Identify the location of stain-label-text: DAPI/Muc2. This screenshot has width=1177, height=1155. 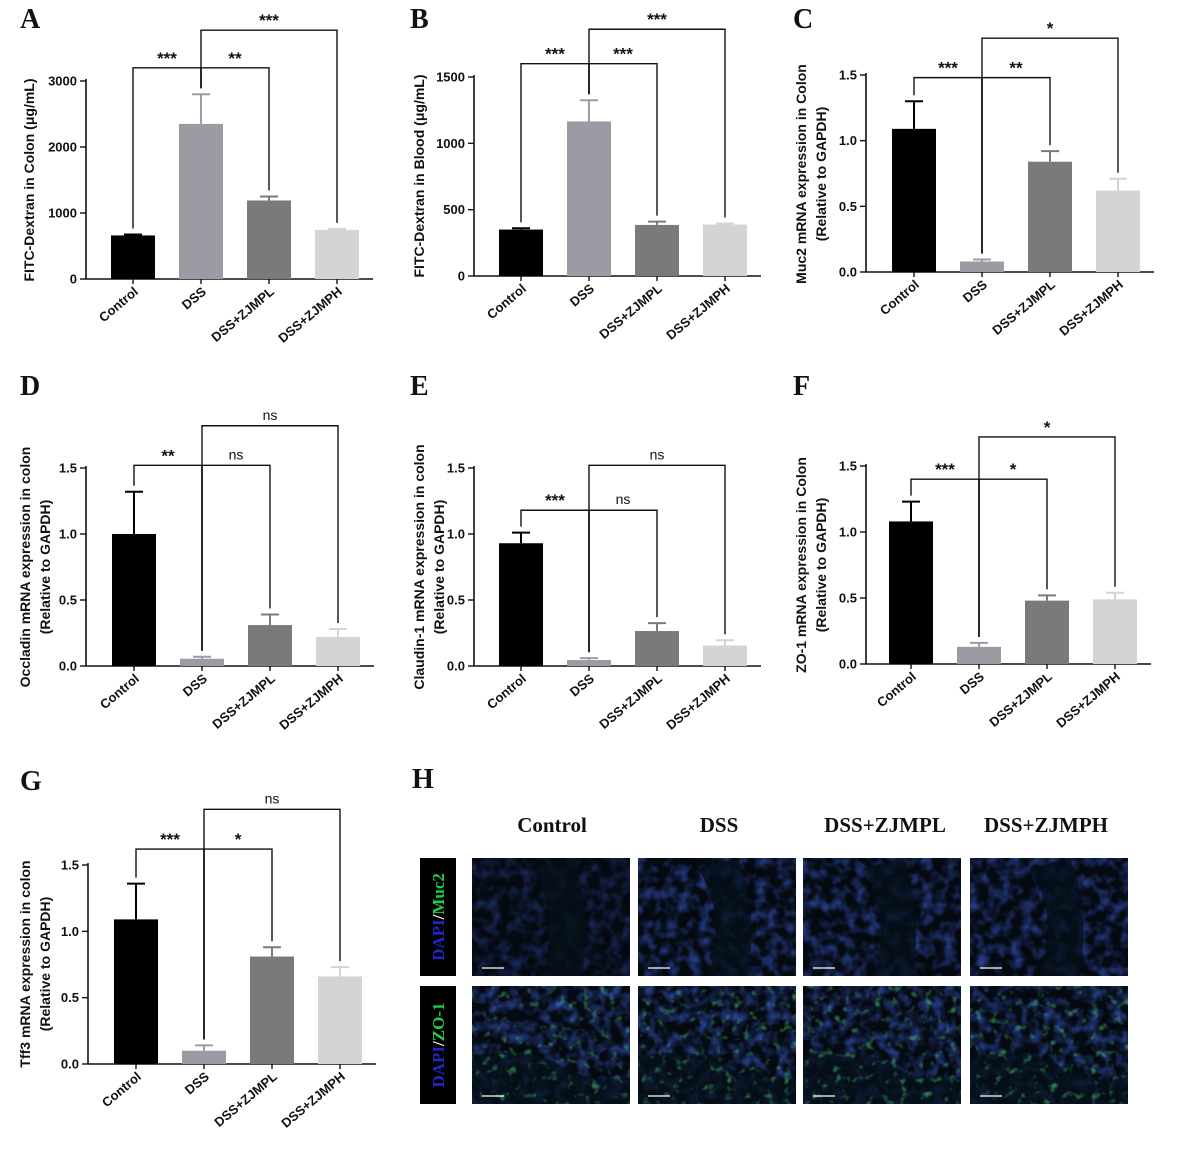
(438, 917).